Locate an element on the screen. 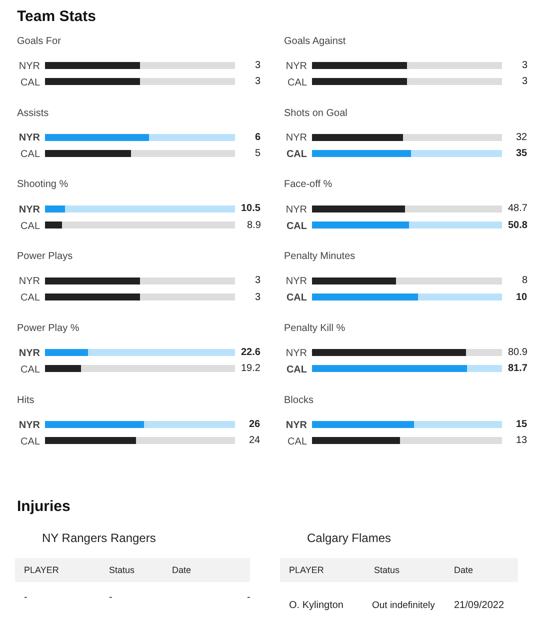 Image resolution: width=542 pixels, height=632 pixels. data-label: 5 is located at coordinates (258, 153).